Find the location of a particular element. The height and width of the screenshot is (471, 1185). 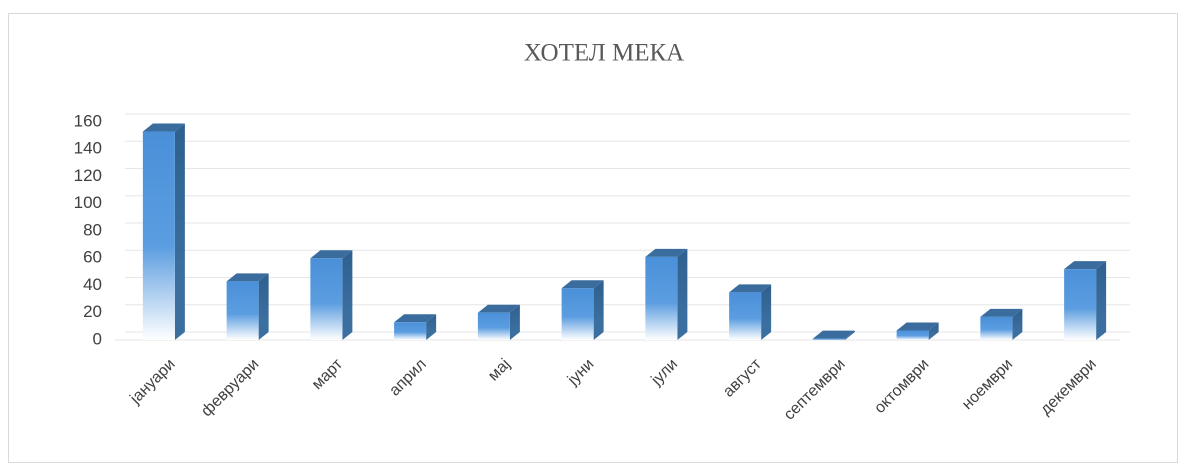

y-tick-label: 120 is located at coordinates (88, 175).